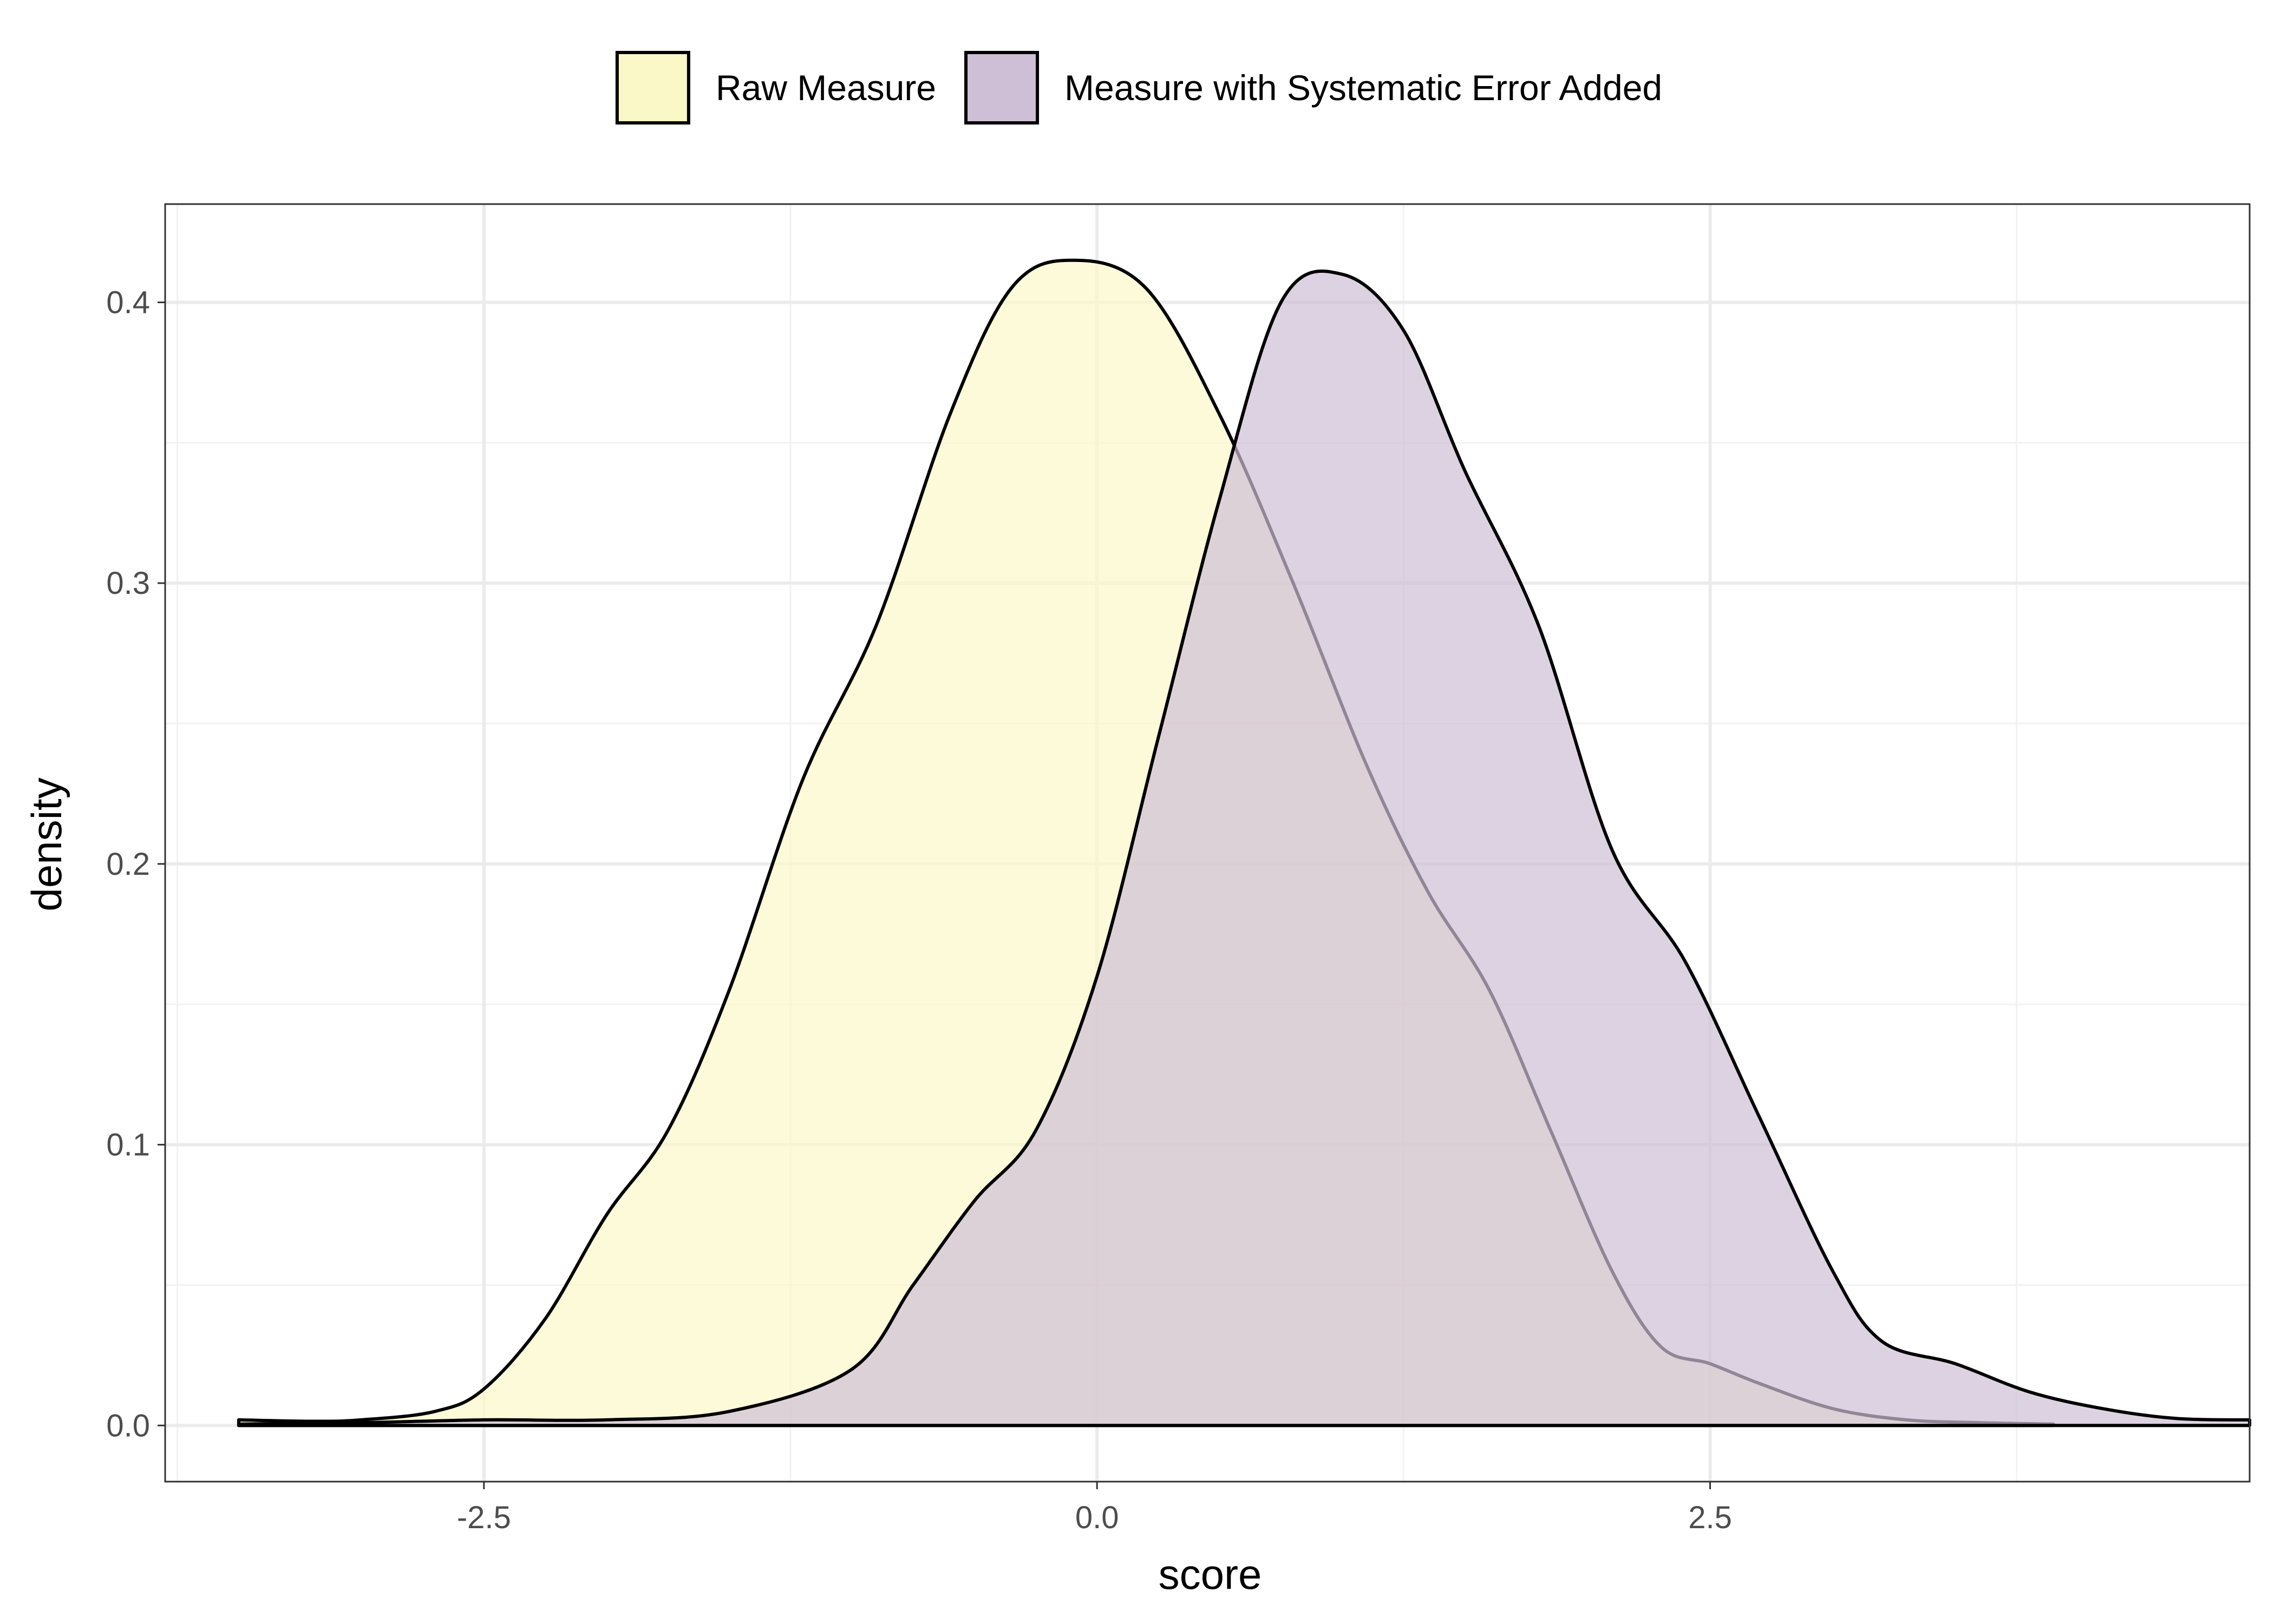 This screenshot has width=2274, height=1624. Describe the element at coordinates (1097, 1518) in the screenshot. I see `x-tick-label: 0.0` at that location.